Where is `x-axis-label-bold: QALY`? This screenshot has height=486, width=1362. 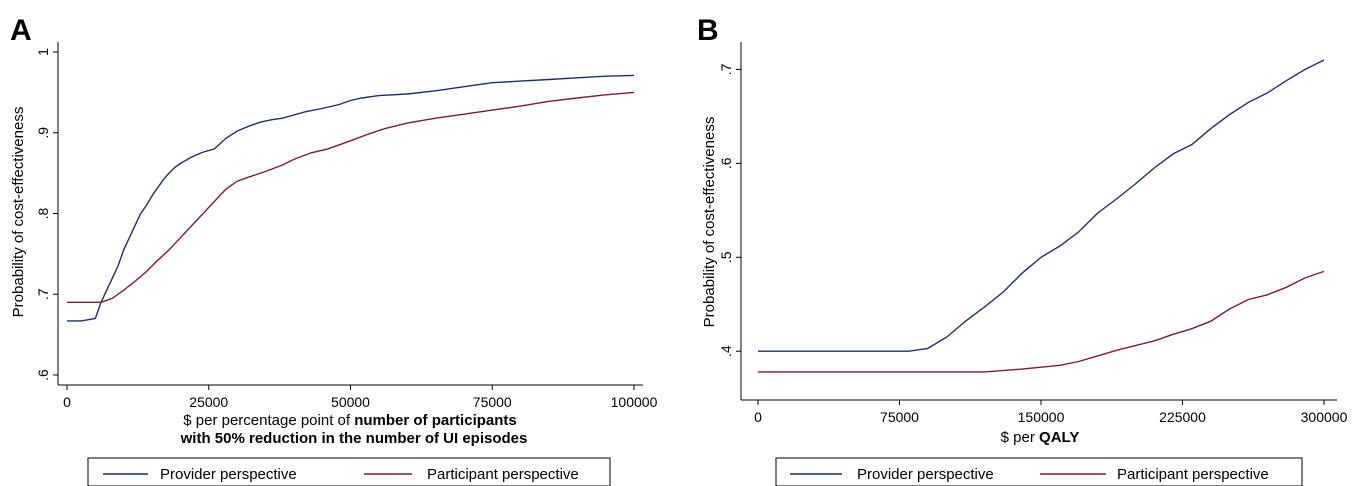 x-axis-label-bold: QALY is located at coordinates (1059, 437).